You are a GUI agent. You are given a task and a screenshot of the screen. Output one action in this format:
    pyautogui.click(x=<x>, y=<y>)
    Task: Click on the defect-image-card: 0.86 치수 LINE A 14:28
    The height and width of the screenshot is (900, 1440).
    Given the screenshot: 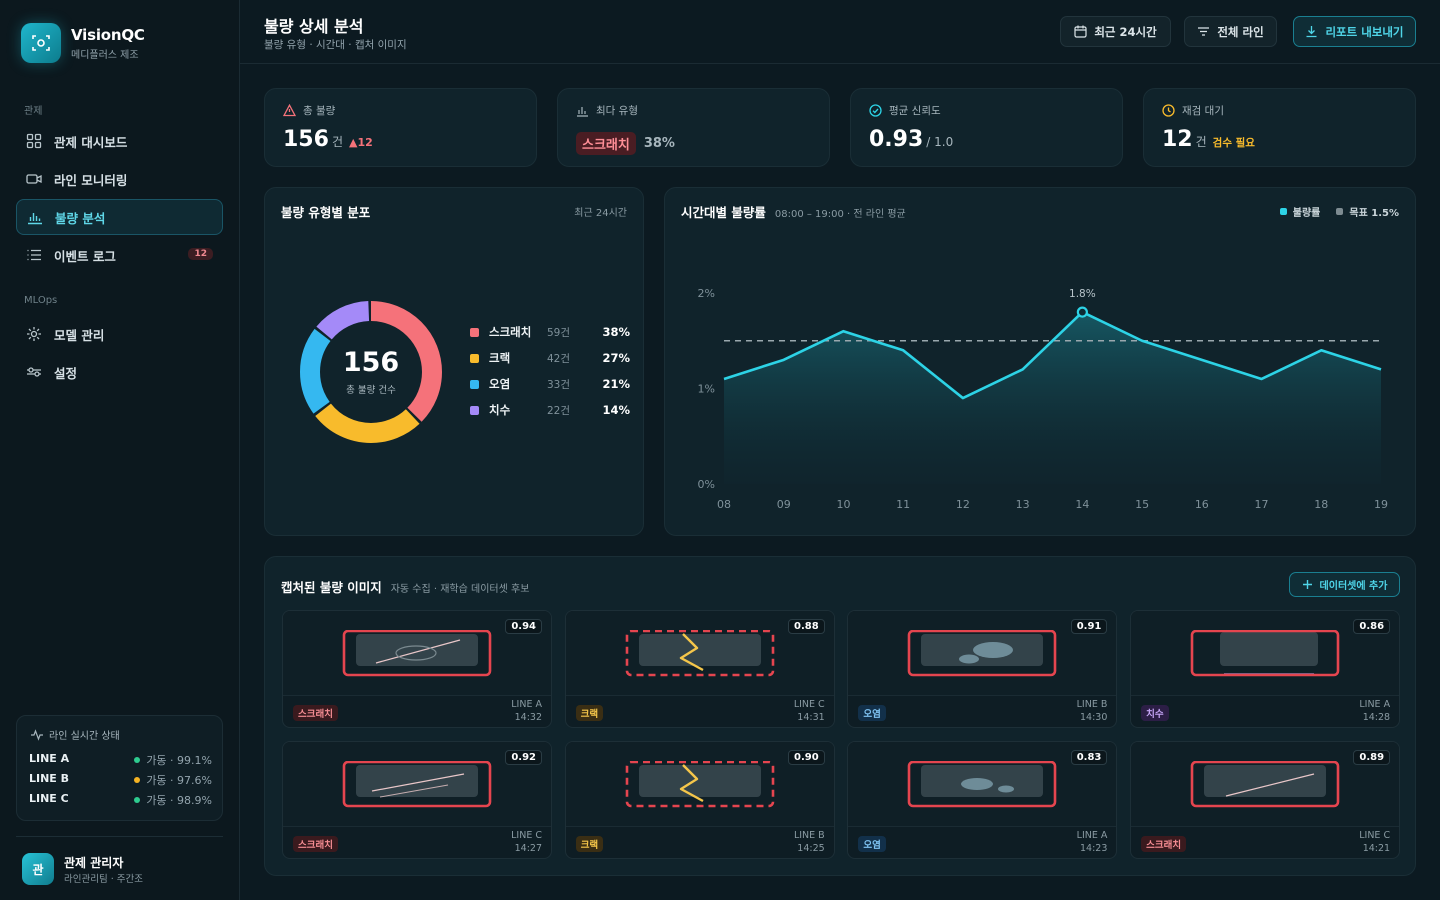 What is the action you would take?
    pyautogui.click(x=1265, y=669)
    